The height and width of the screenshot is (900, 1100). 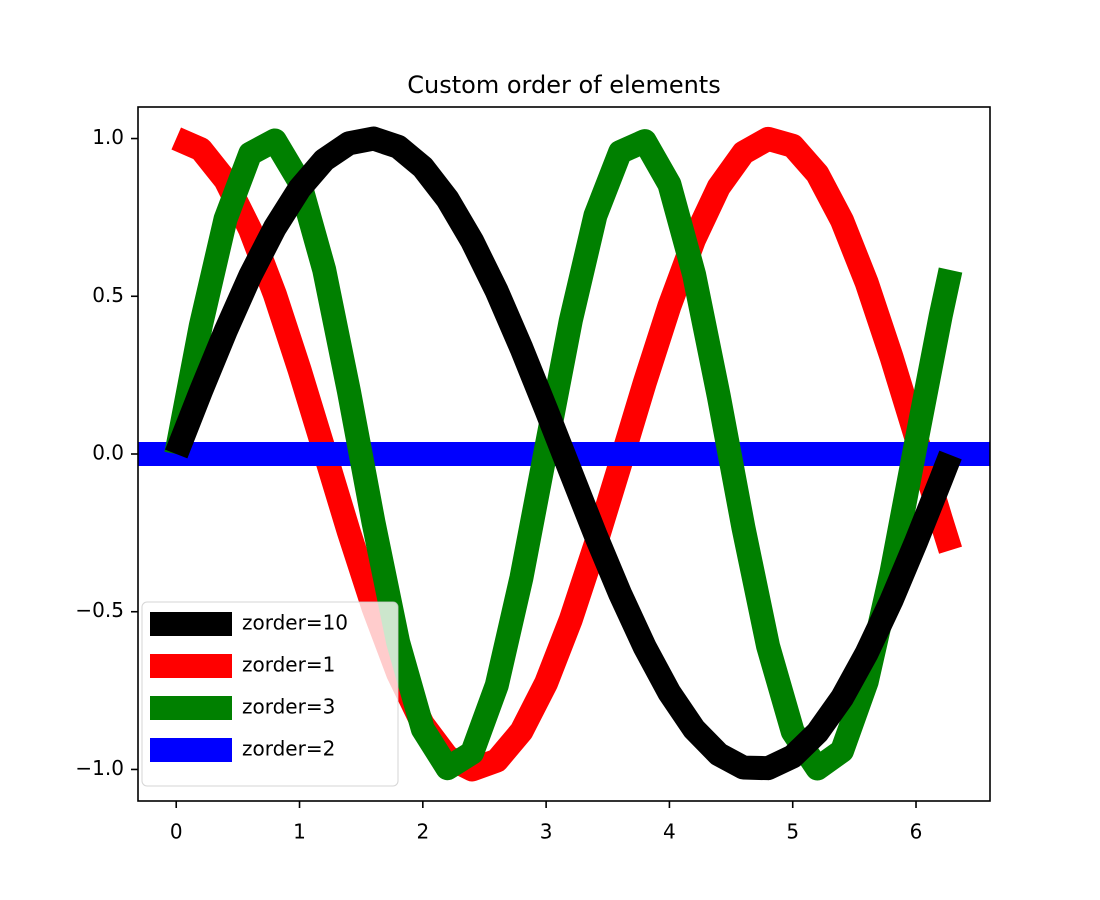 I want to click on legend-label: zorder=3, so click(x=288, y=707).